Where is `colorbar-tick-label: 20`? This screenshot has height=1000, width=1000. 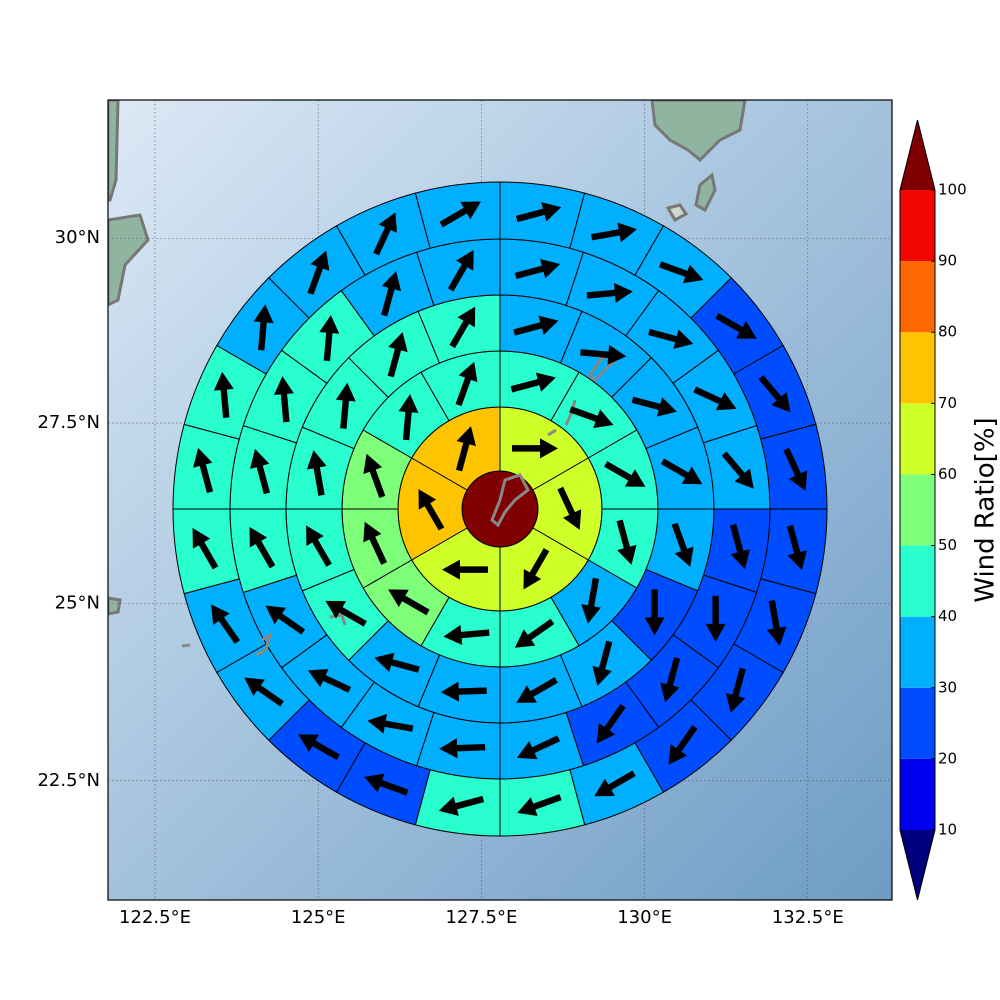
colorbar-tick-label: 20 is located at coordinates (947, 758).